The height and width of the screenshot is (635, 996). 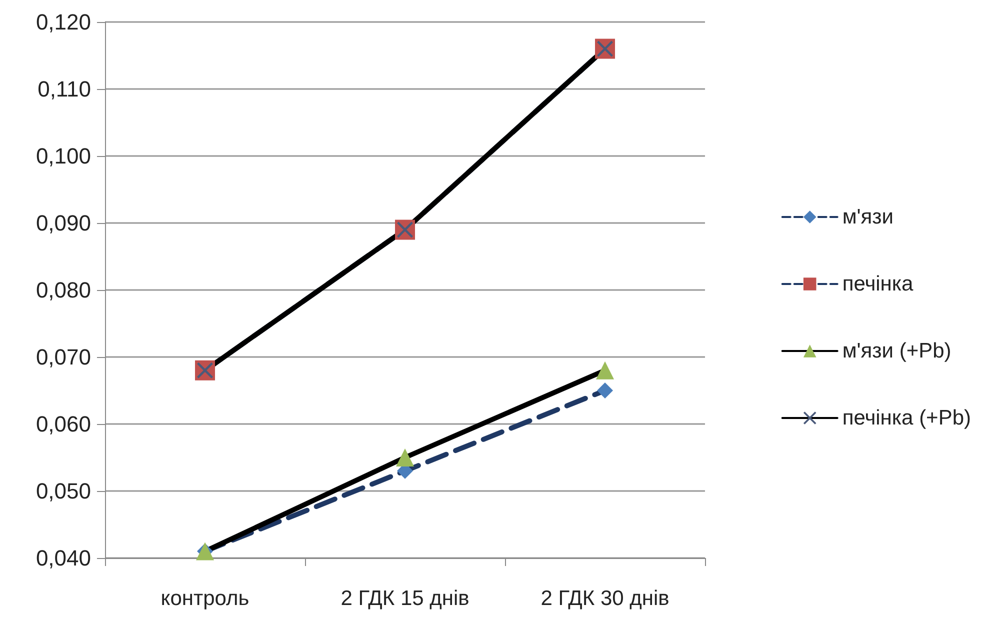 I want to click on legend-label: м'язи, so click(x=868, y=217).